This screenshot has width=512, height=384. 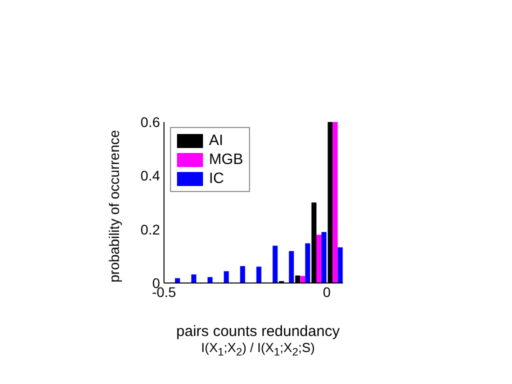 What do you see at coordinates (150, 122) in the screenshot?
I see `y-tick-label: 0.6` at bounding box center [150, 122].